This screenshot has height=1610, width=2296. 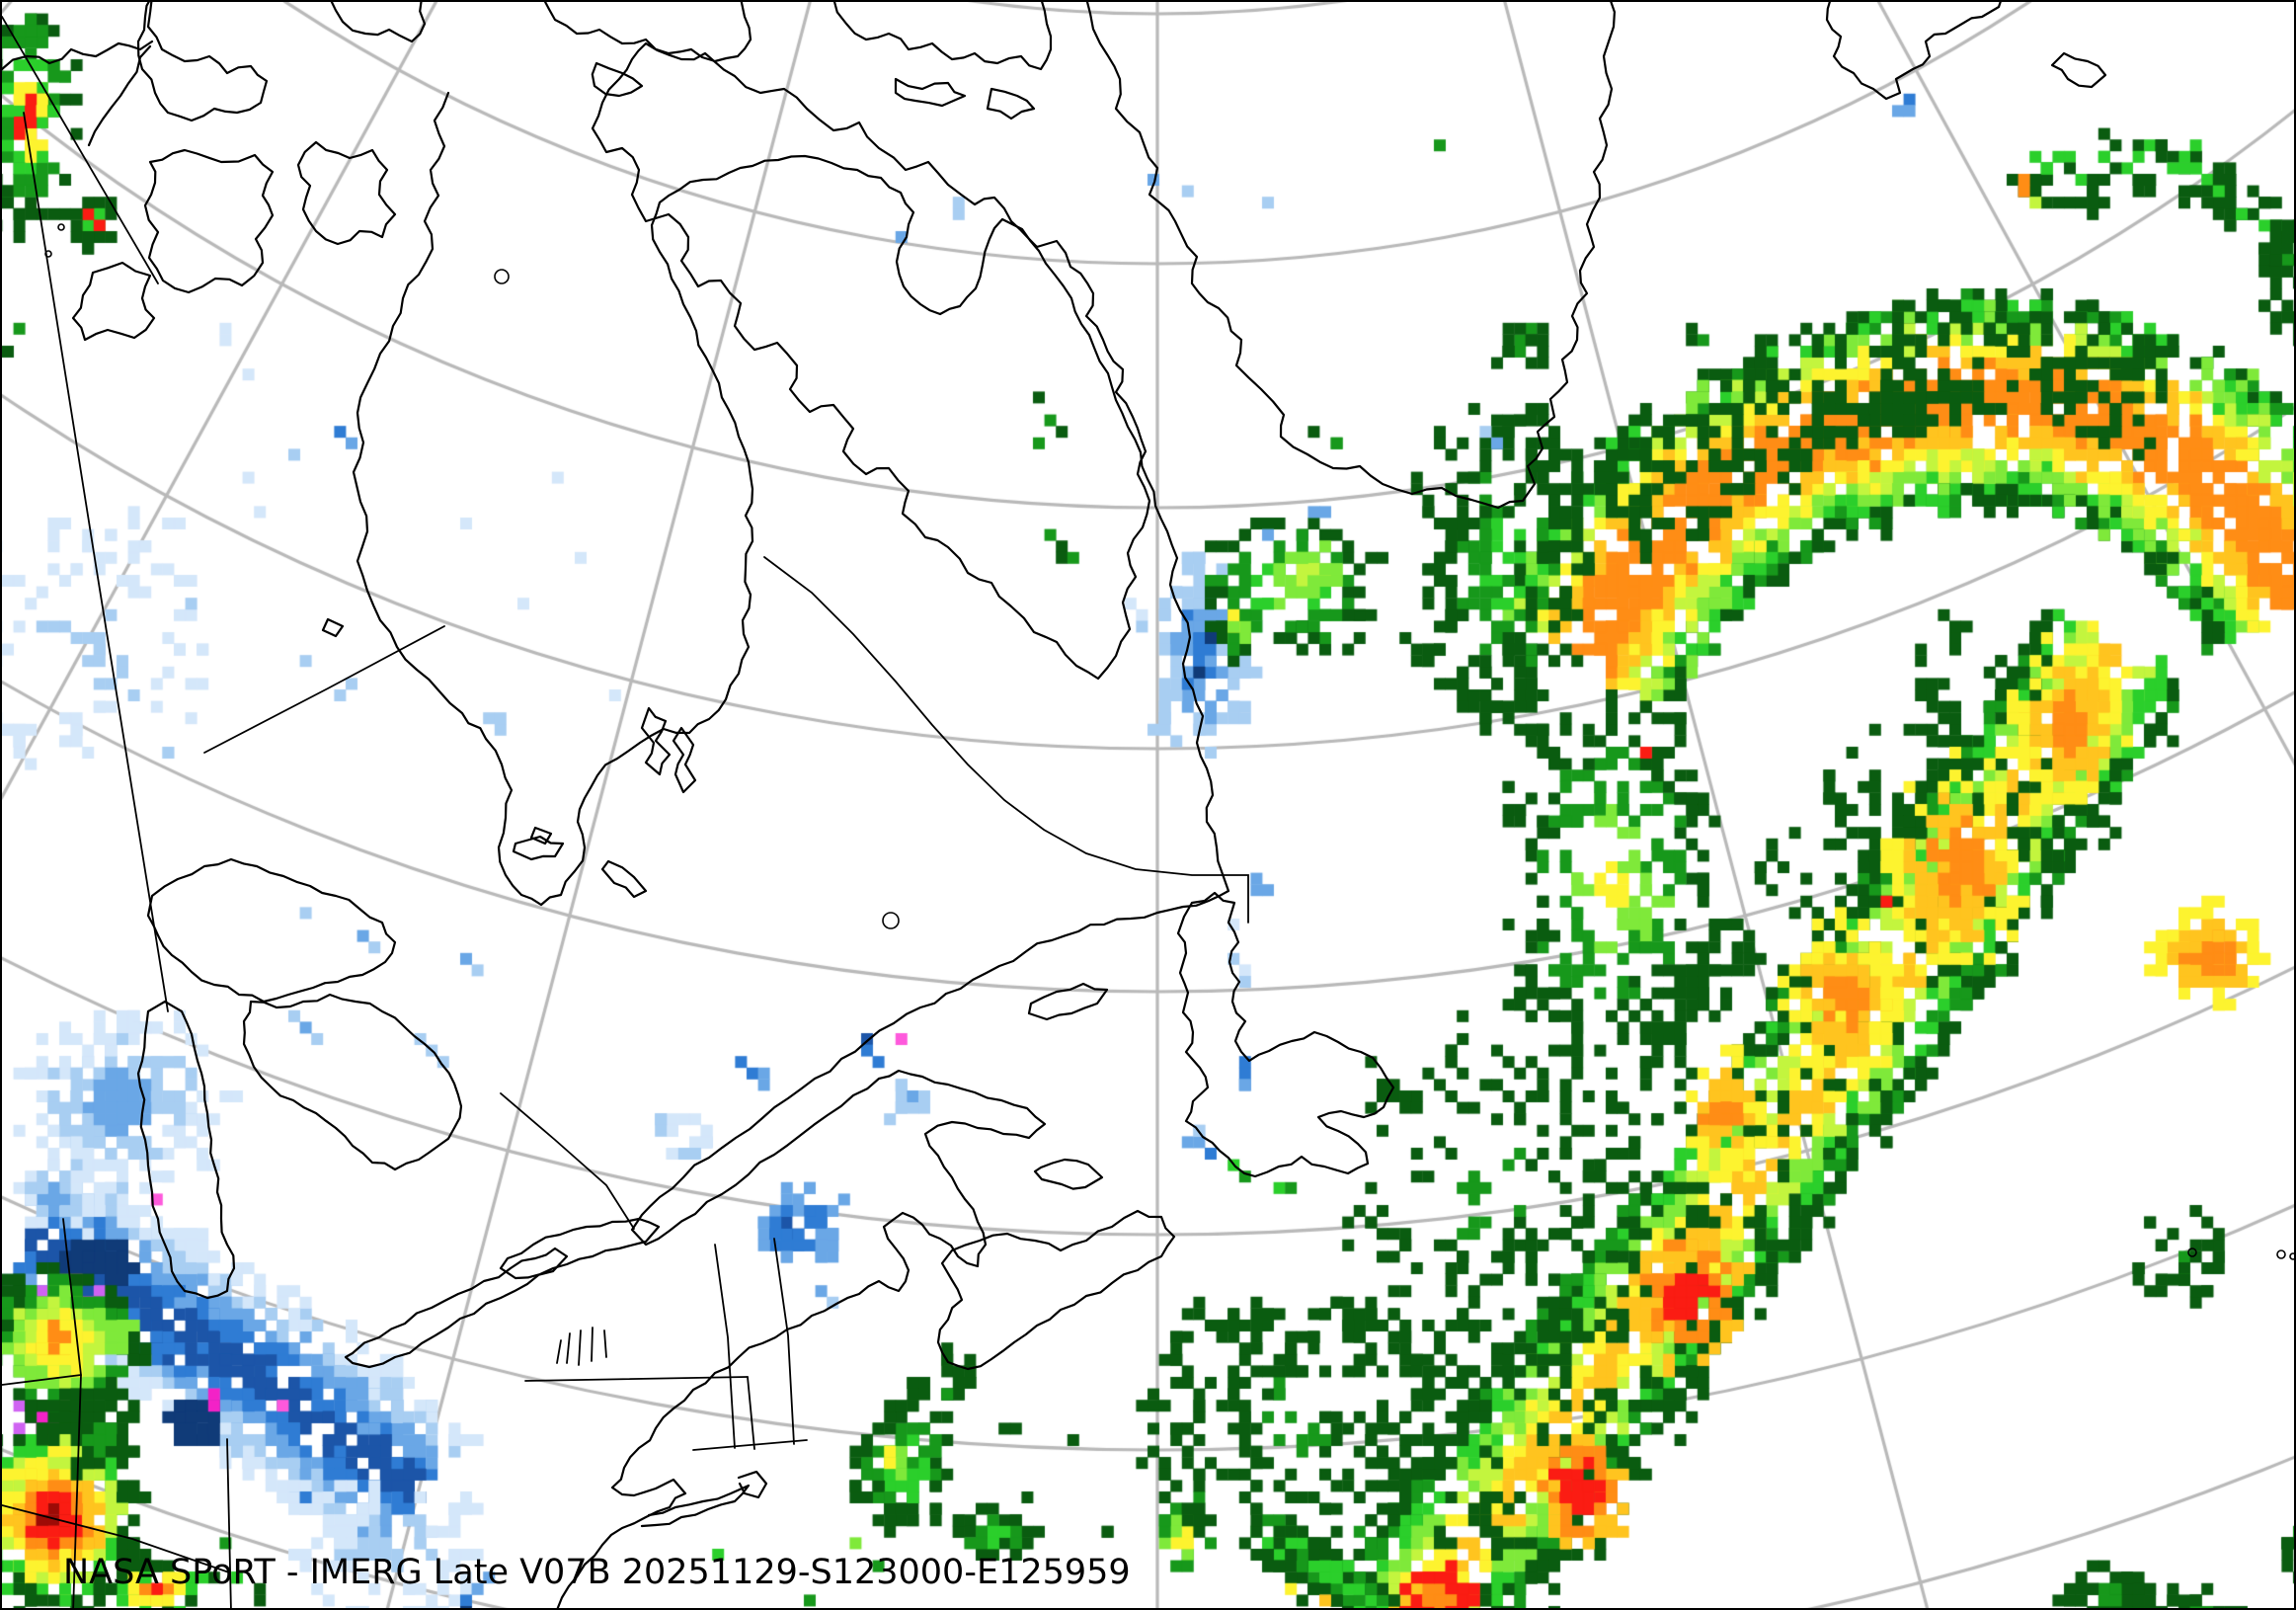 What do you see at coordinates (624, 879) in the screenshot?
I see `coast-lake-mistassini` at bounding box center [624, 879].